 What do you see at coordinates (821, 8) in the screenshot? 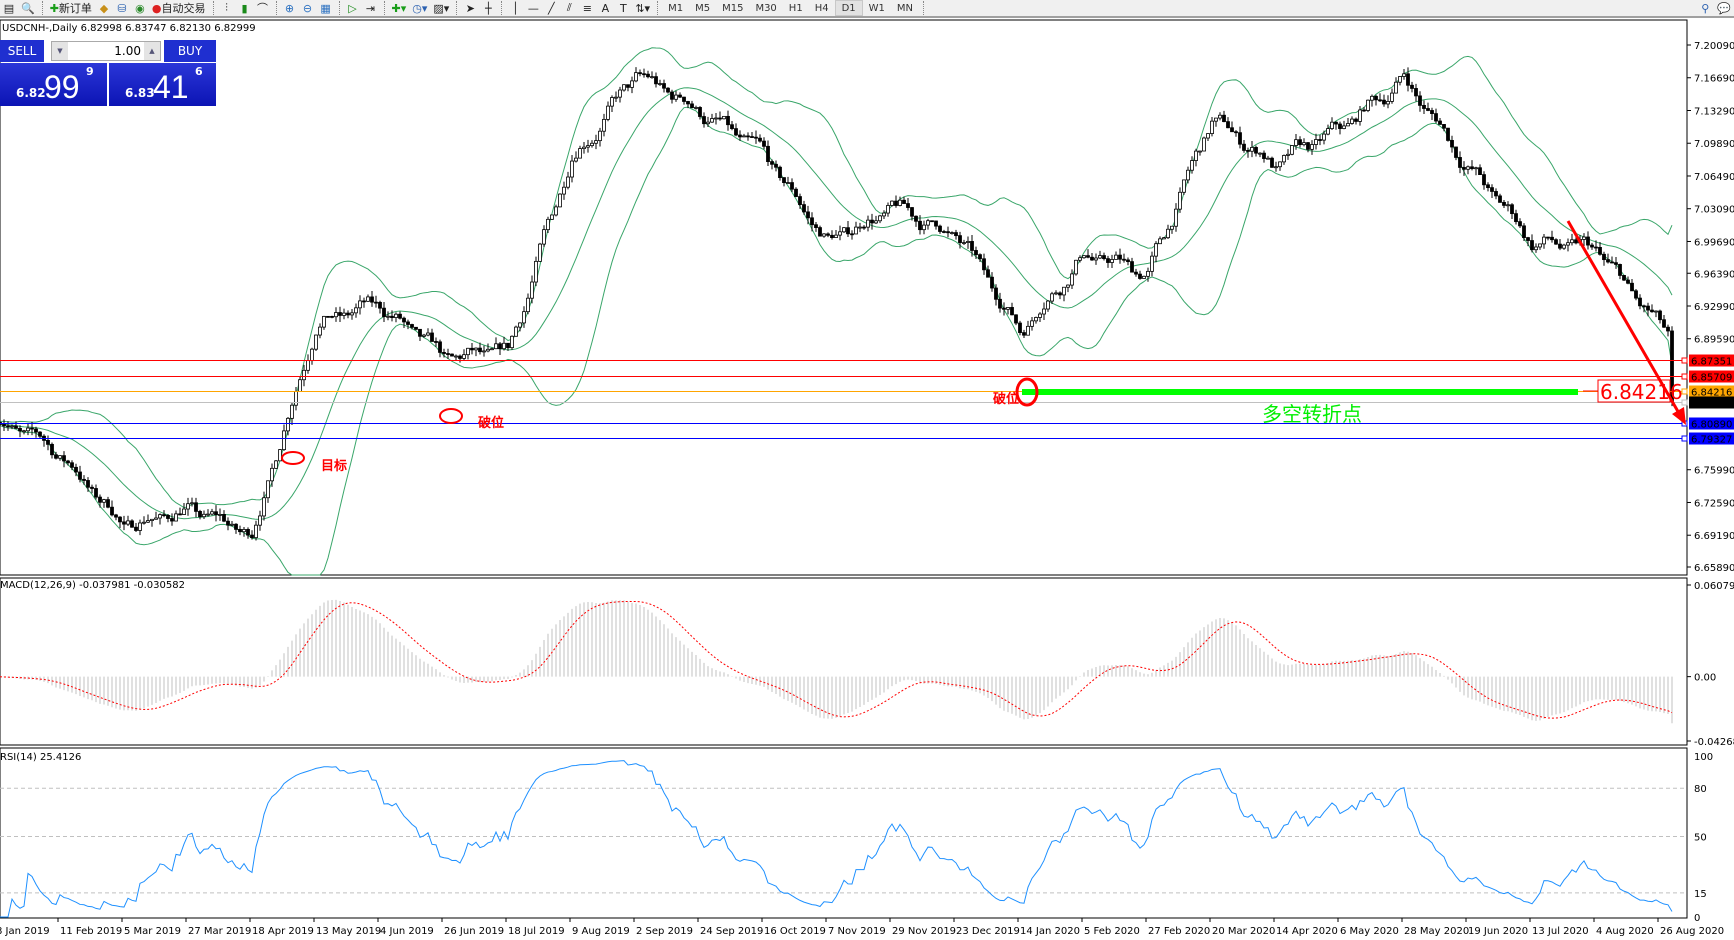
I see `timeframe-h4: H4` at bounding box center [821, 8].